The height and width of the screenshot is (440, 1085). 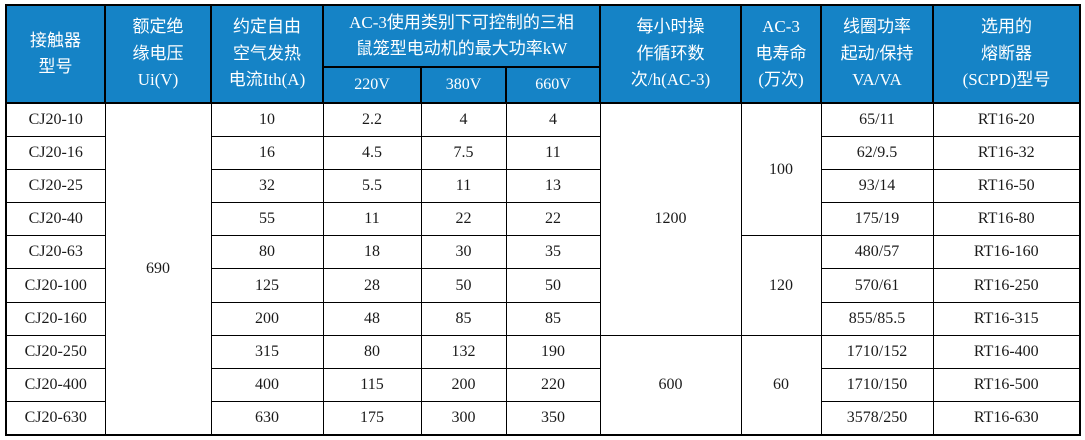 What do you see at coordinates (877, 119) in the screenshot?
I see `cell-coil: 65/11` at bounding box center [877, 119].